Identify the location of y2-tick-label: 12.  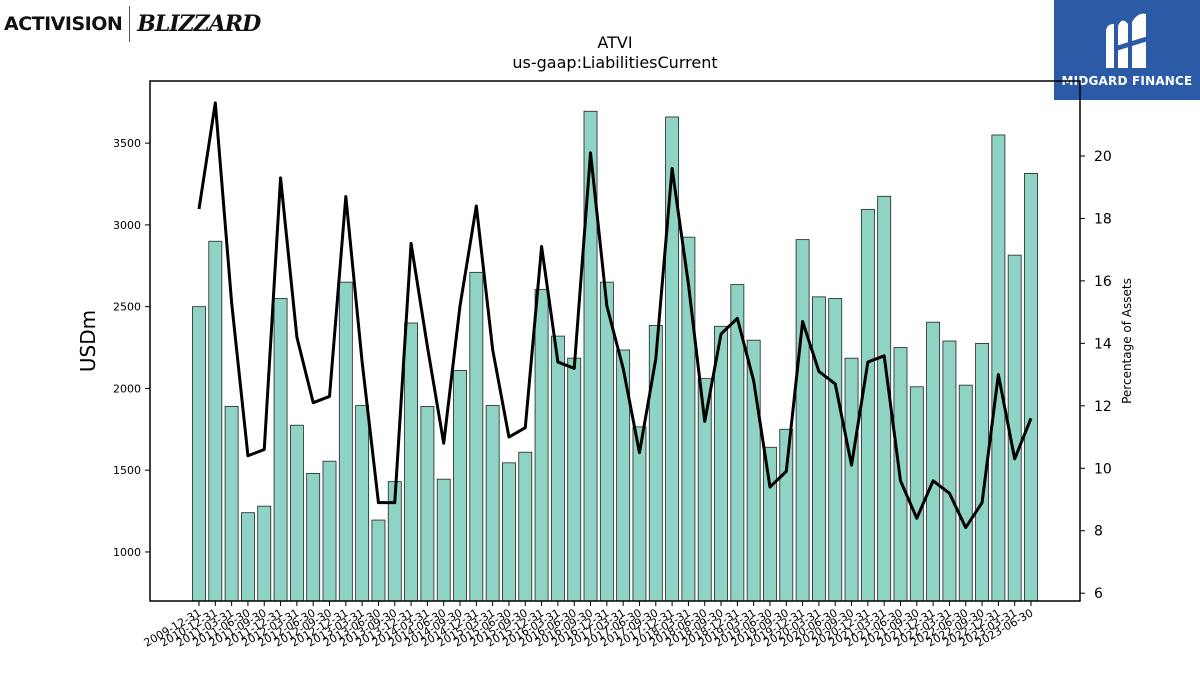
(1103, 407).